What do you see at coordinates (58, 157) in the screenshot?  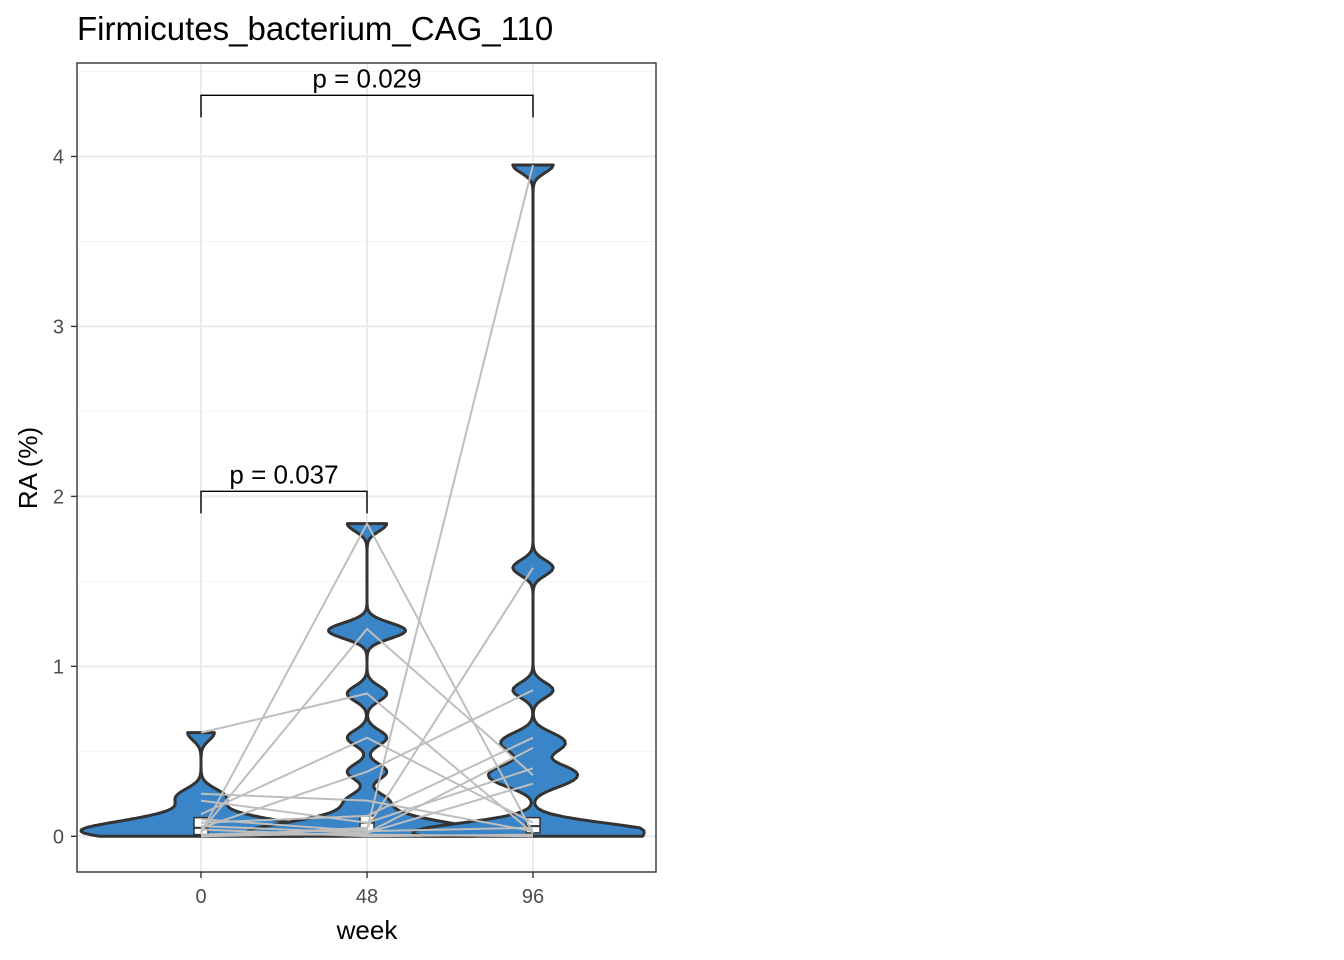 I see `y-tick-label-4: 4` at bounding box center [58, 157].